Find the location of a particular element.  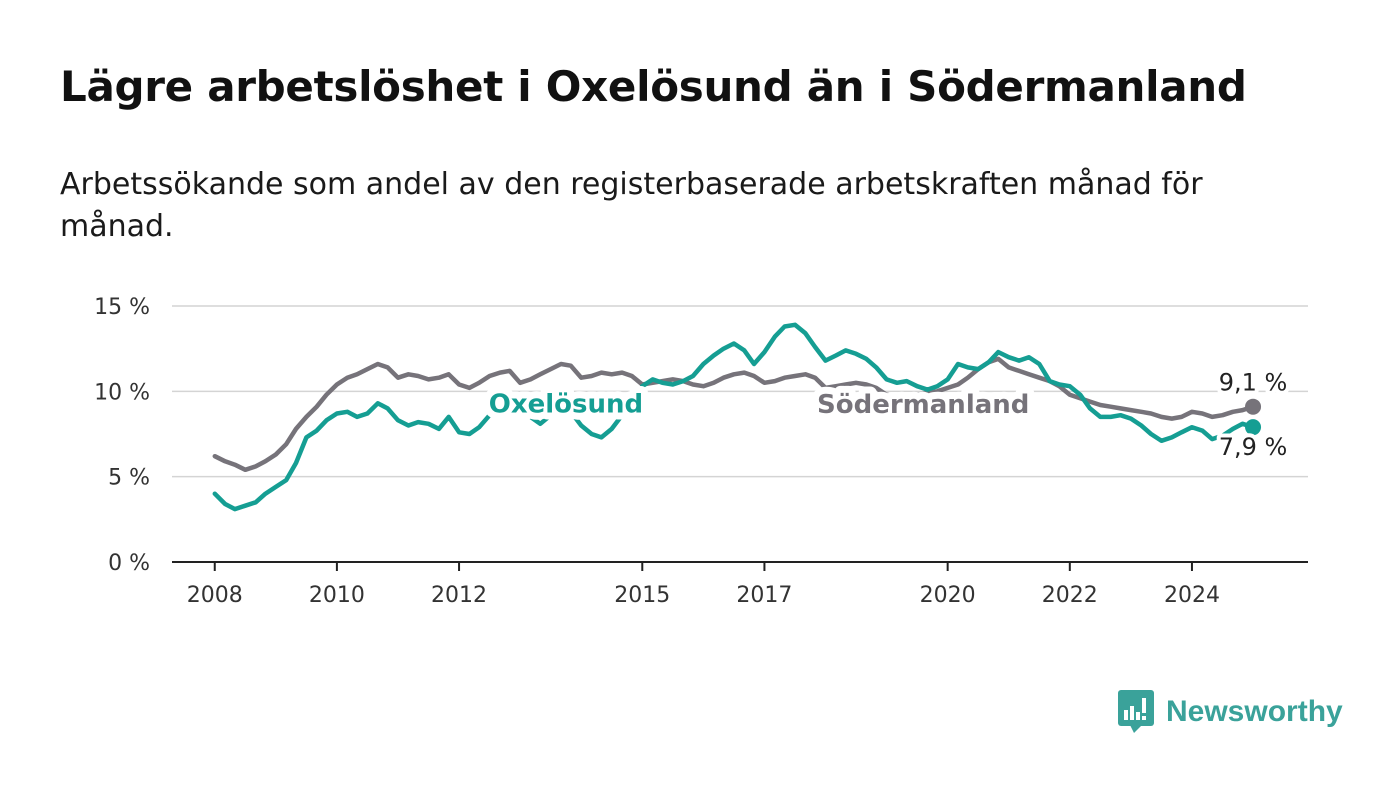

end-label-halo: 9,1 % is located at coordinates (1253, 383).